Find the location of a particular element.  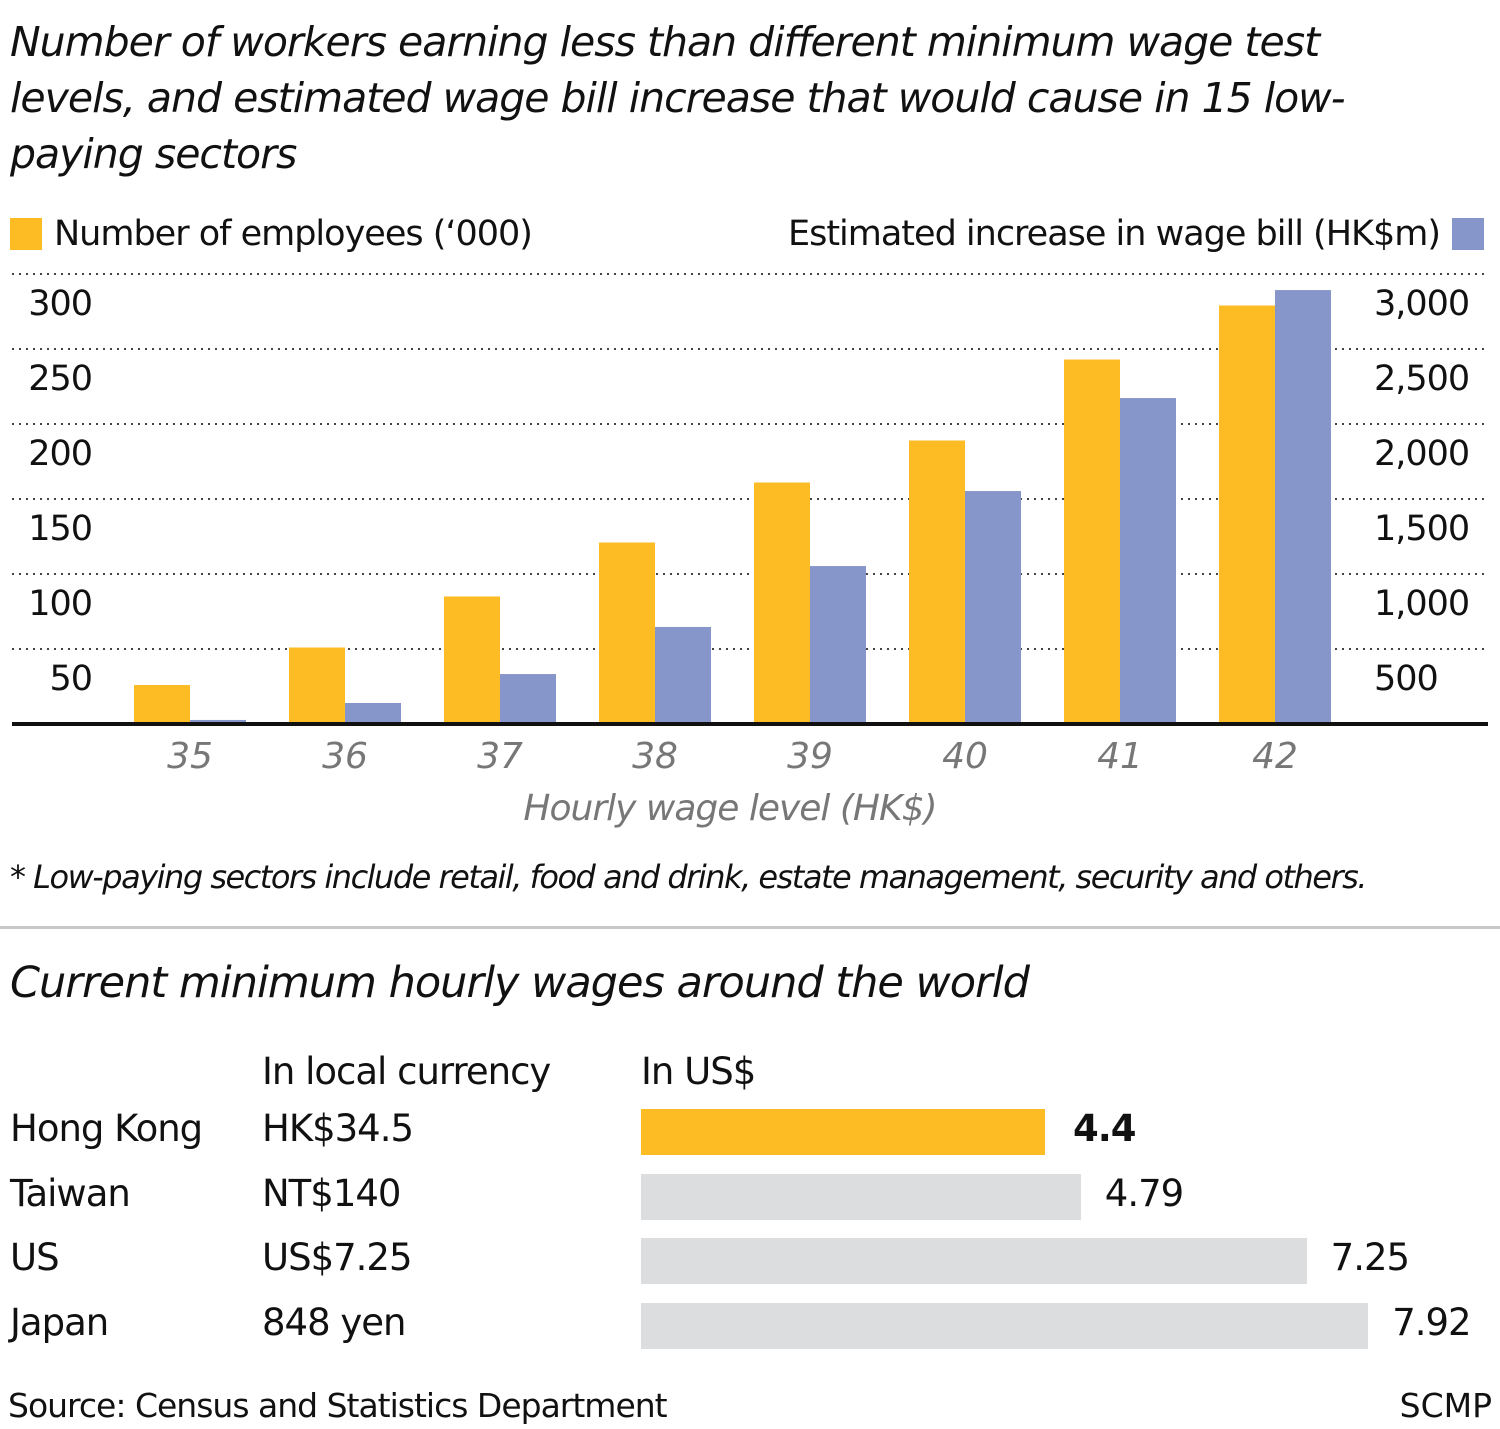

x-tick-label: 42 is located at coordinates (1275, 756).